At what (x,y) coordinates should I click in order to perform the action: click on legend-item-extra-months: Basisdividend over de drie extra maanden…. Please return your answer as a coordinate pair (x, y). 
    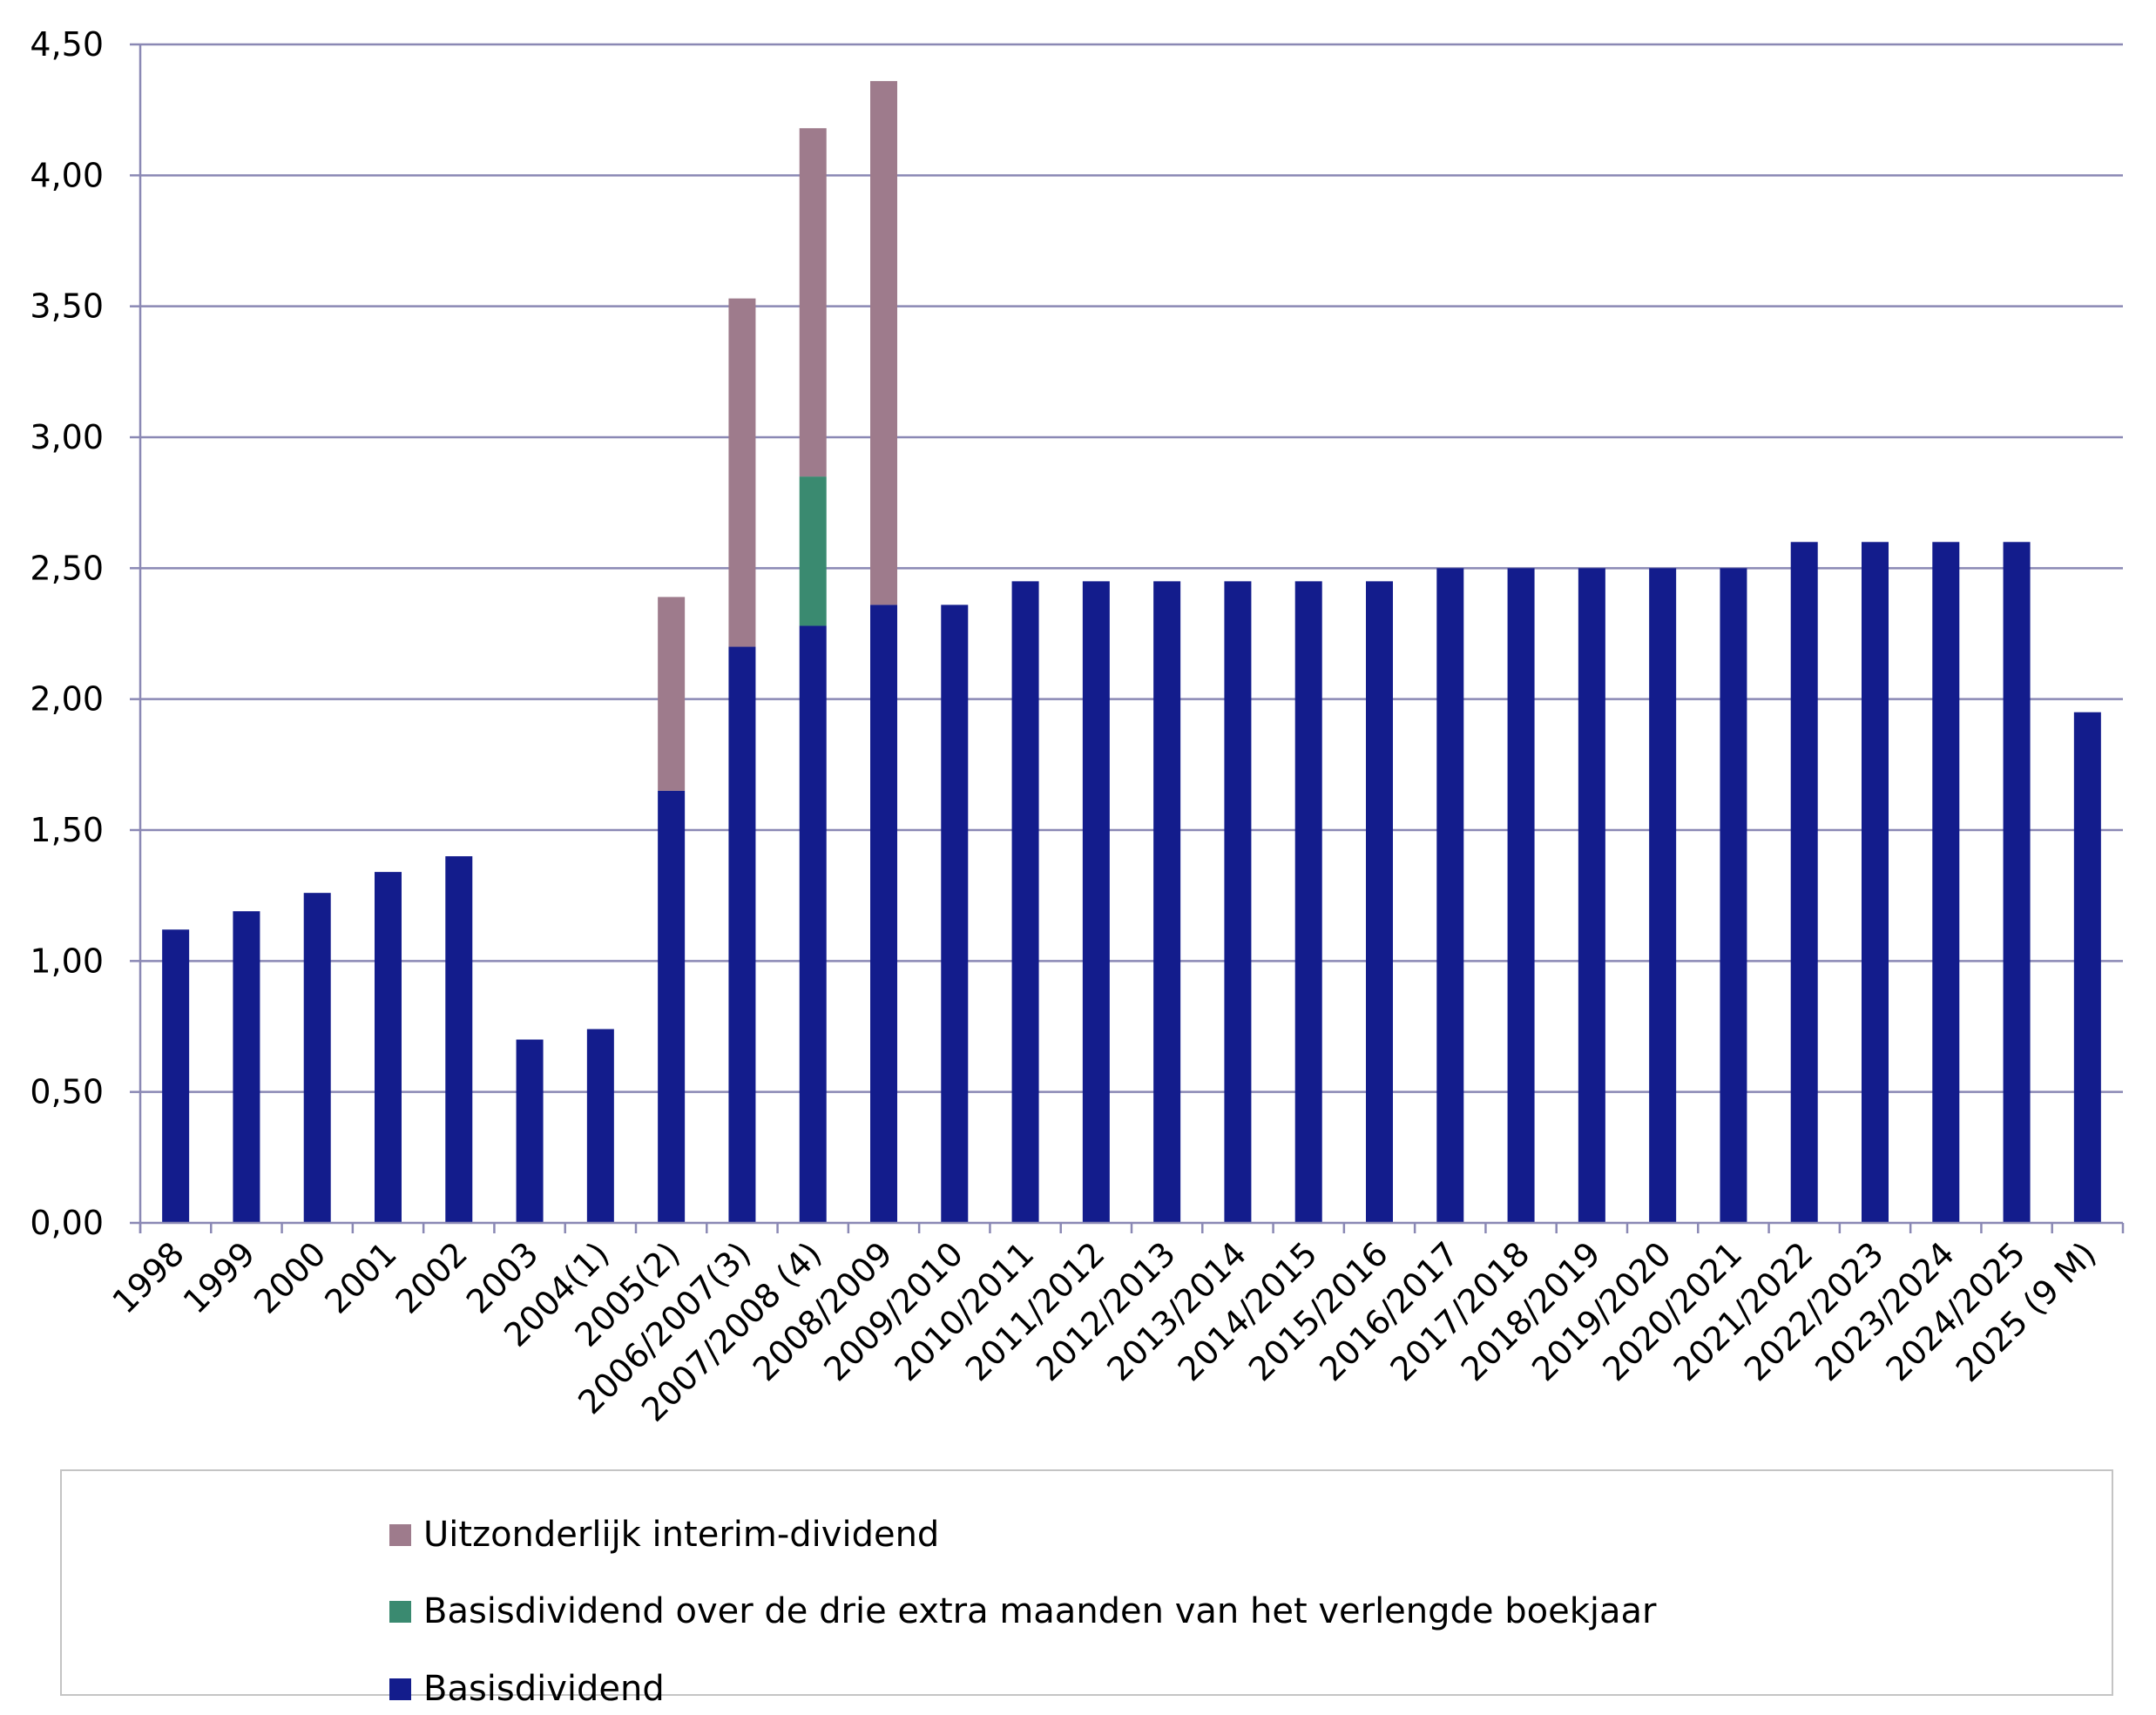
    Looking at the image, I should click on (1023, 1611).